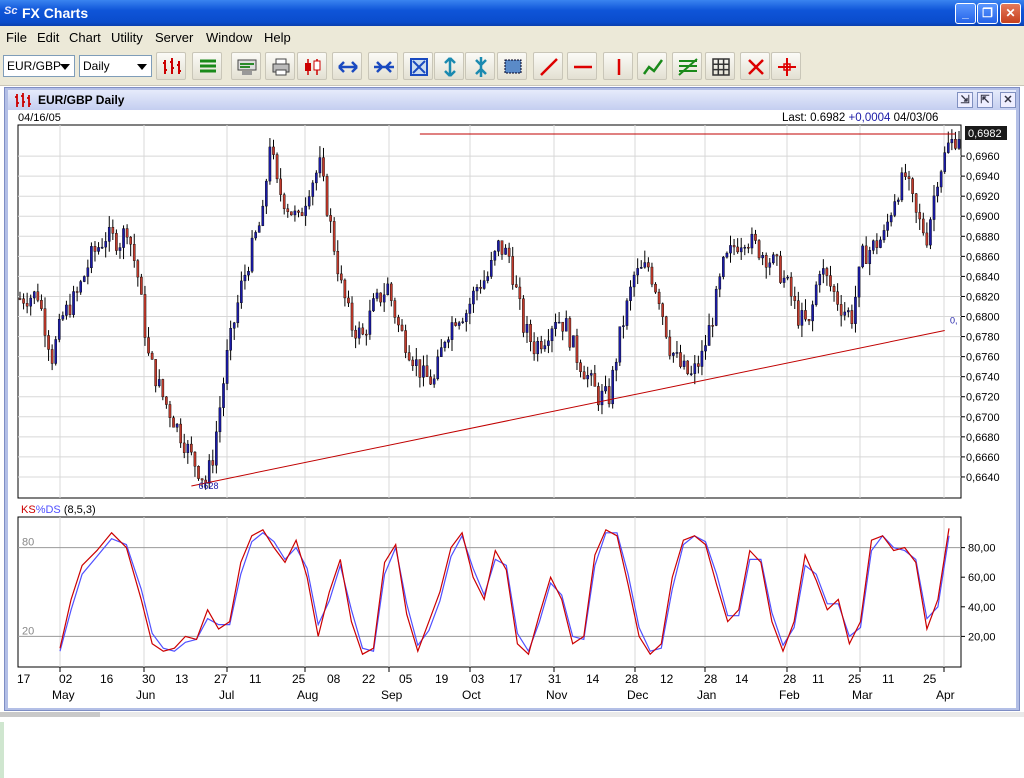  What do you see at coordinates (1008, 100) in the screenshot?
I see `chart-close-button: ✕` at bounding box center [1008, 100].